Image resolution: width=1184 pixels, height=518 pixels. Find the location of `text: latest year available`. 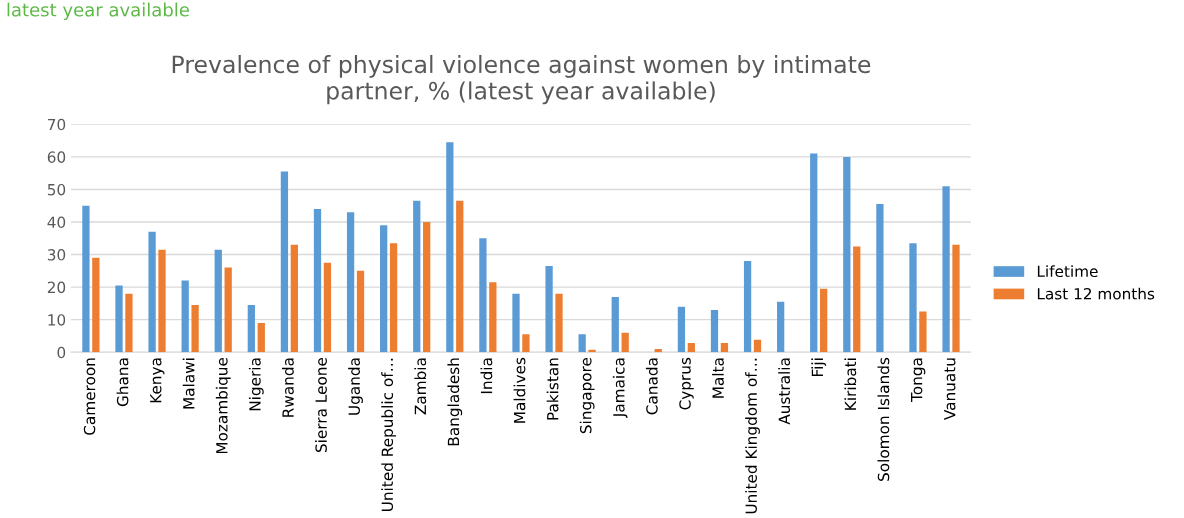

text: latest year available is located at coordinates (98, 11).